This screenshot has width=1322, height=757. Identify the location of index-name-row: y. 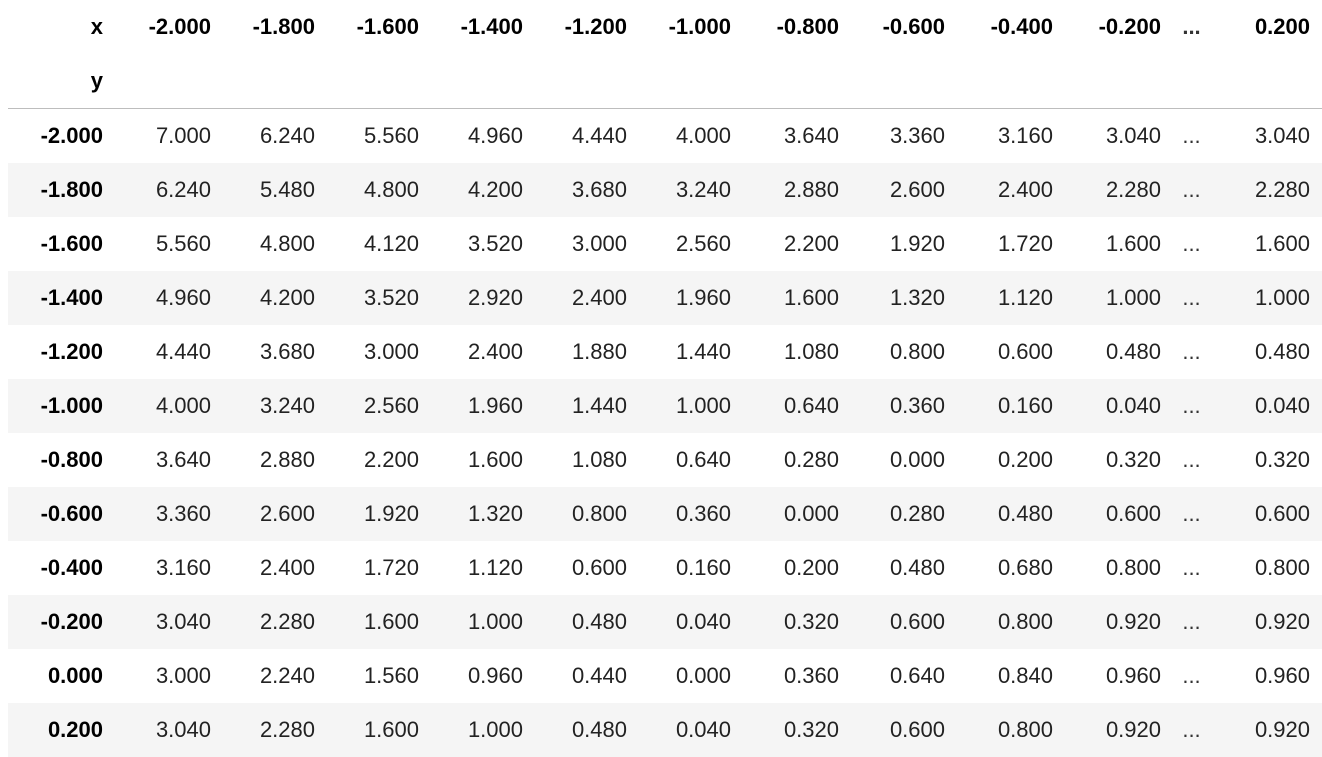
(665, 81).